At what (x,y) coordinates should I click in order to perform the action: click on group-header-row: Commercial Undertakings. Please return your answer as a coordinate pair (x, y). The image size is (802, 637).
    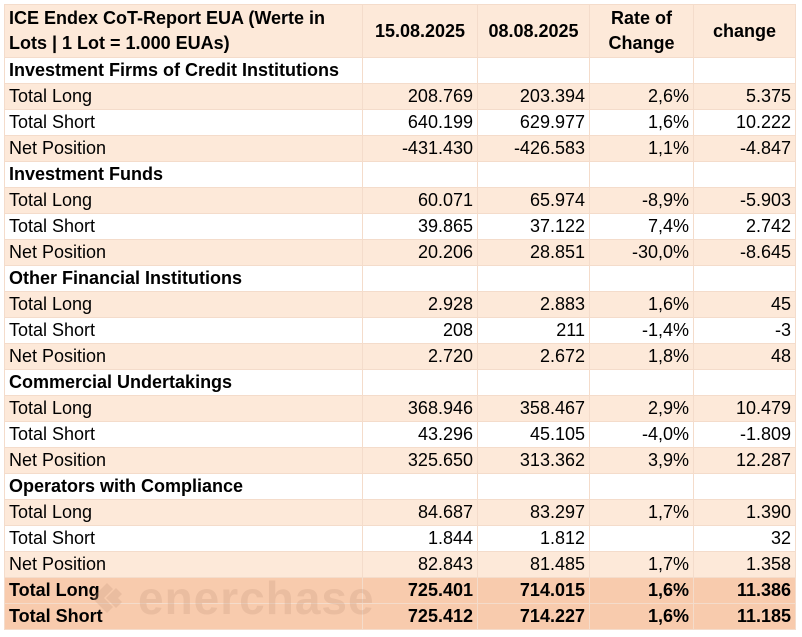
    Looking at the image, I should click on (400, 382).